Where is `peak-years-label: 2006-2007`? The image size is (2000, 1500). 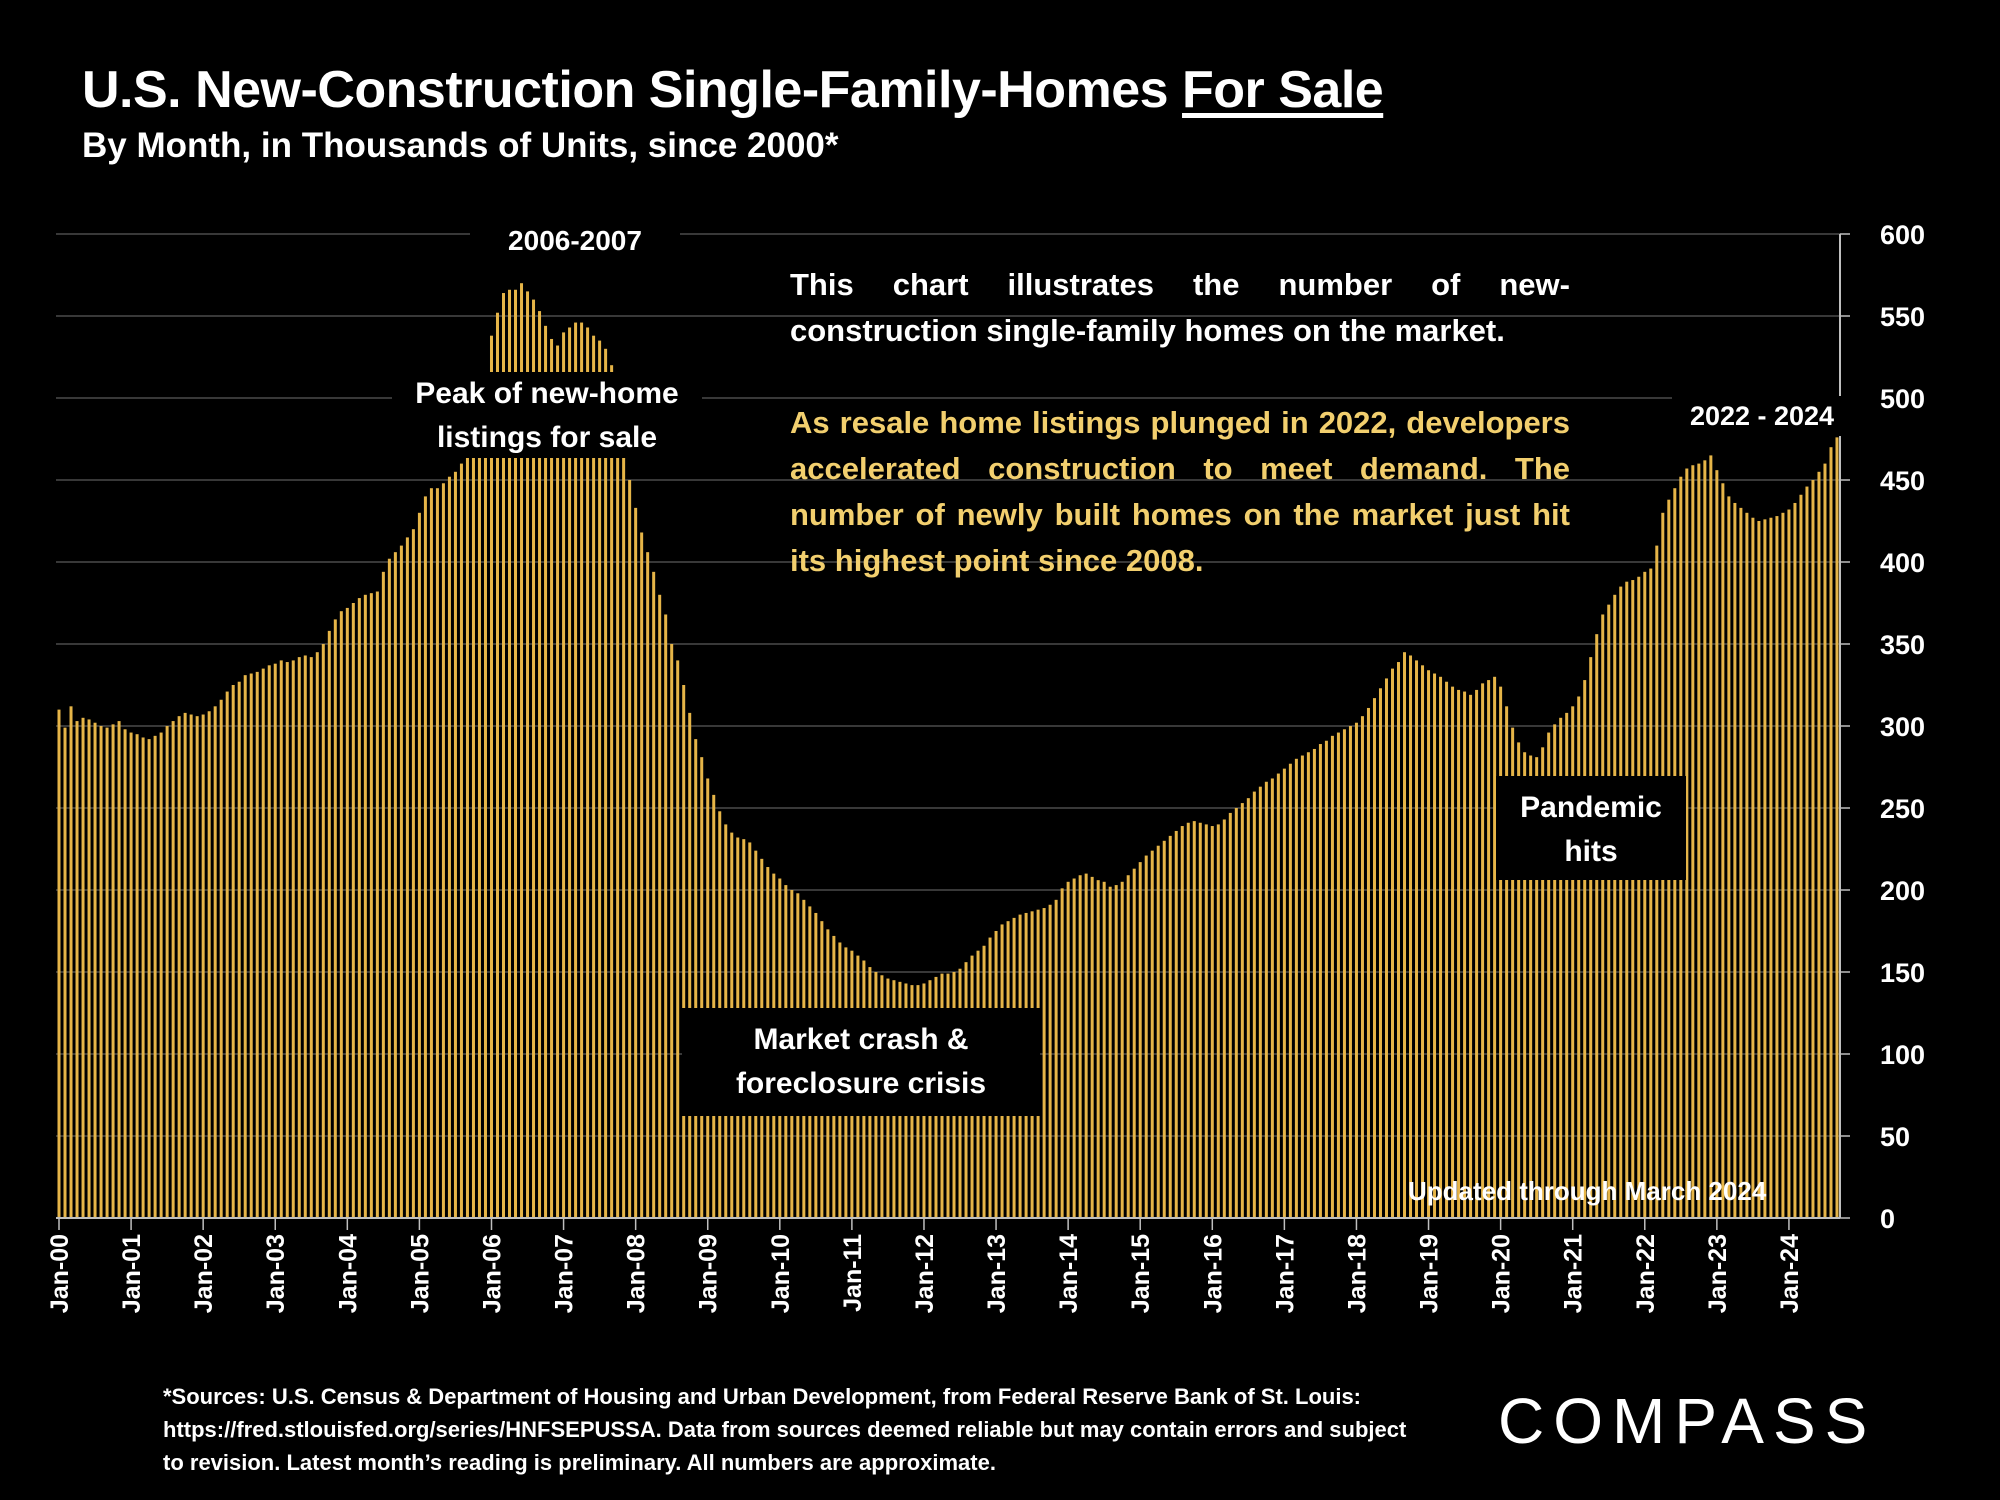 peak-years-label: 2006-2007 is located at coordinates (575, 241).